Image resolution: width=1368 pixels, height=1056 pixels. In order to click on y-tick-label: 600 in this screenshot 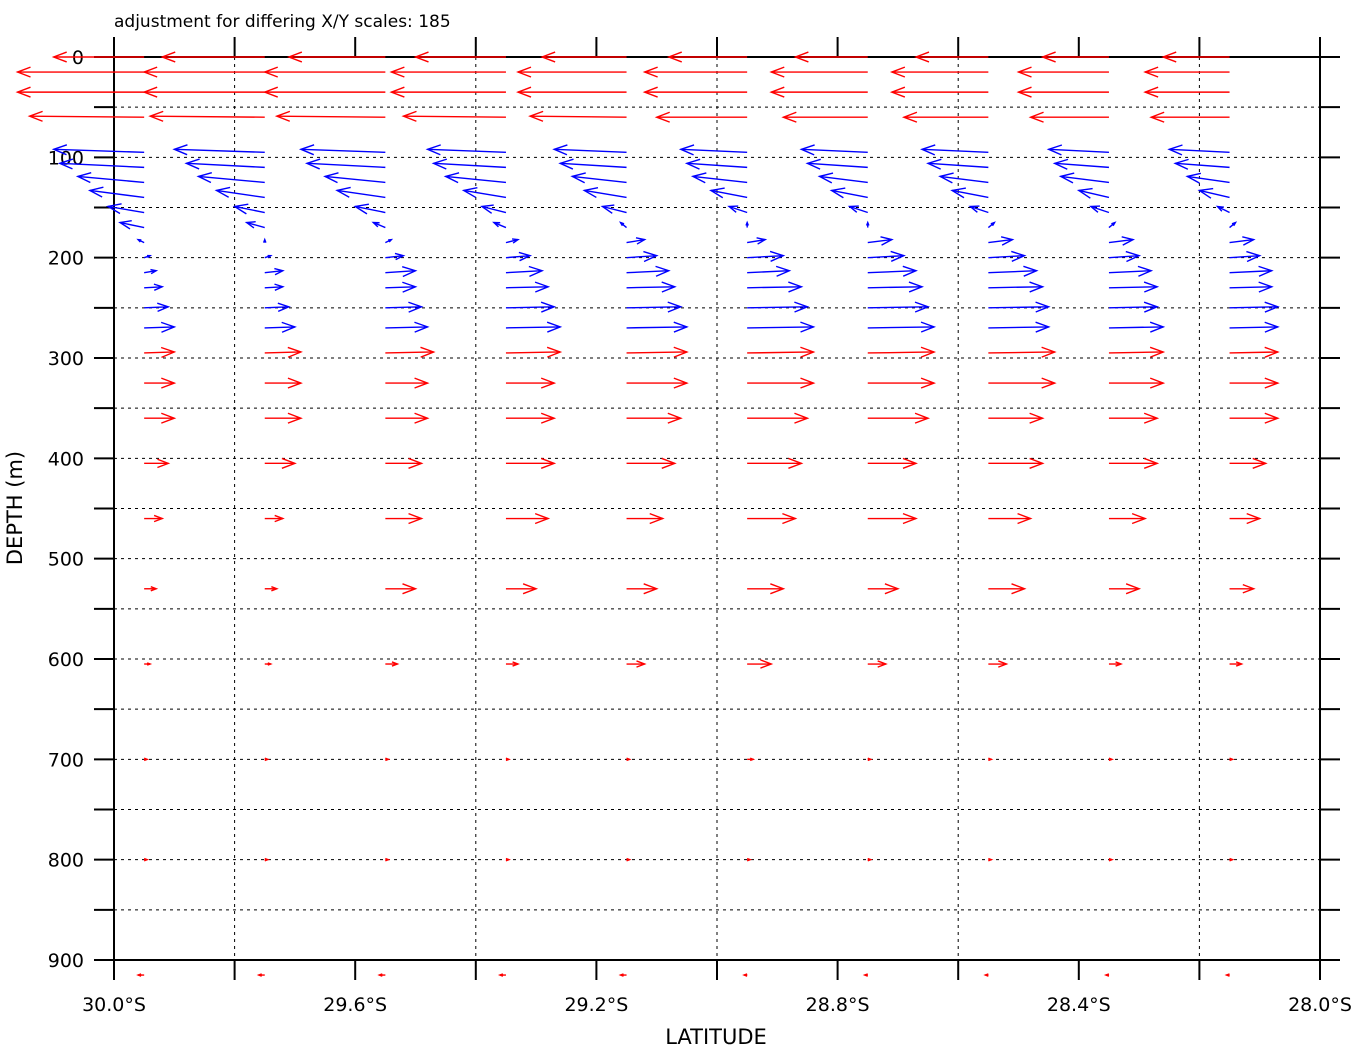, I will do `click(66, 660)`.